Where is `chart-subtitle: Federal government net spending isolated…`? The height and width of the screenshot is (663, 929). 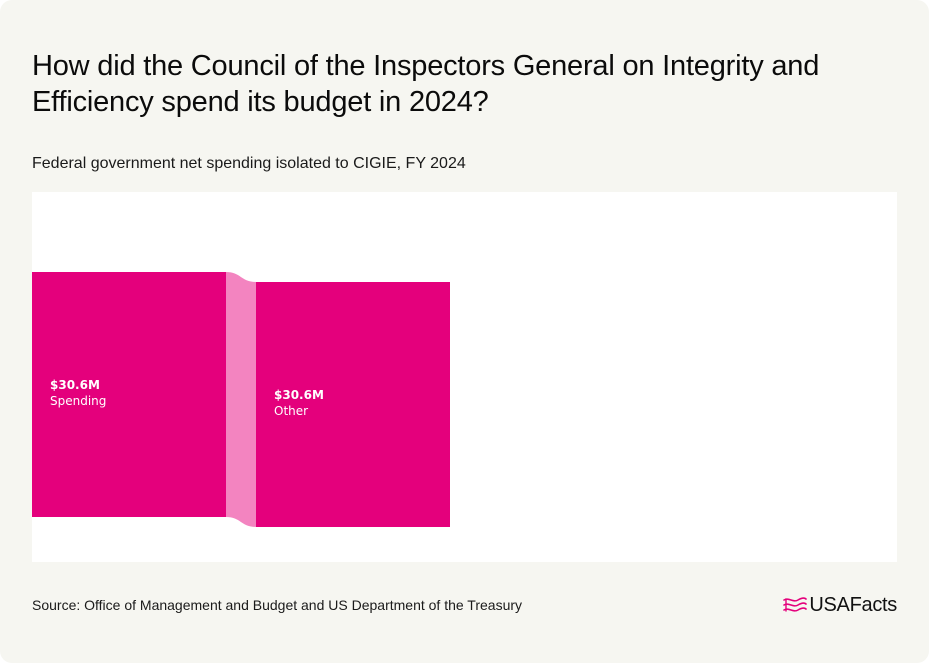
chart-subtitle: Federal government net spending isolated… is located at coordinates (249, 163).